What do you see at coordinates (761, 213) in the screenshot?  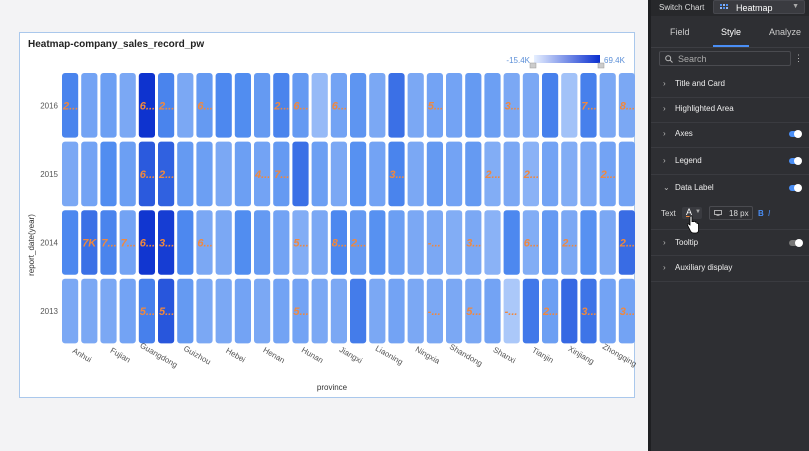 I see `bold-button: B` at bounding box center [761, 213].